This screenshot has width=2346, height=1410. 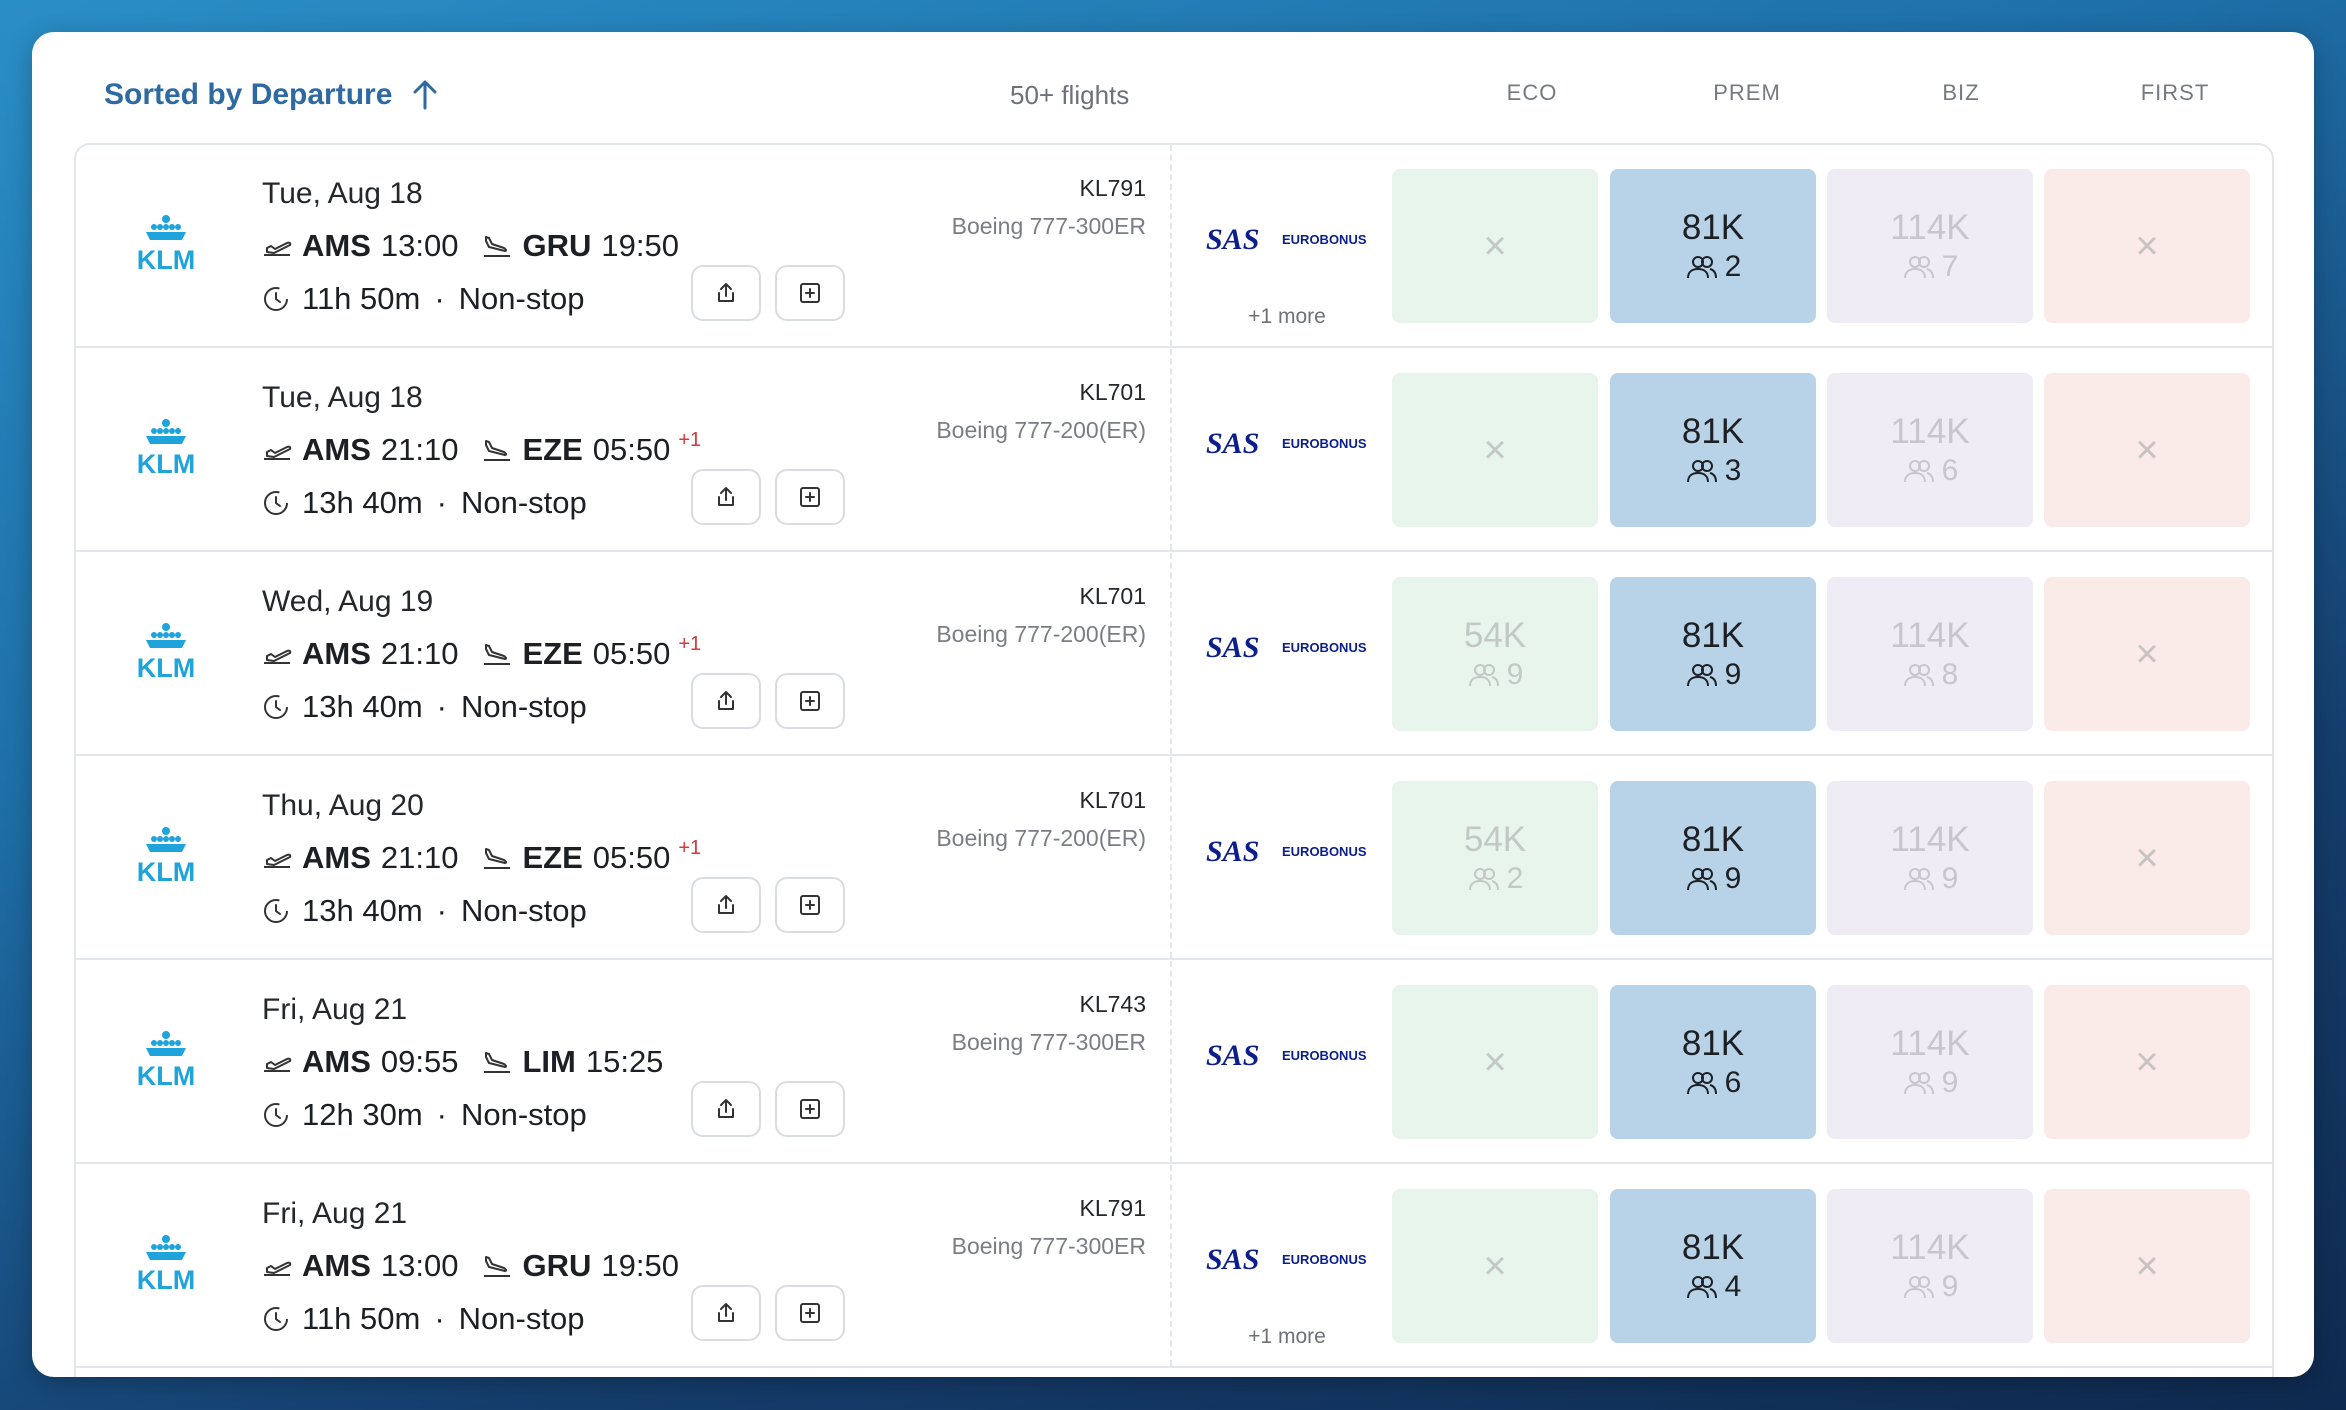 I want to click on arrival-time: 05:50, so click(x=631, y=857).